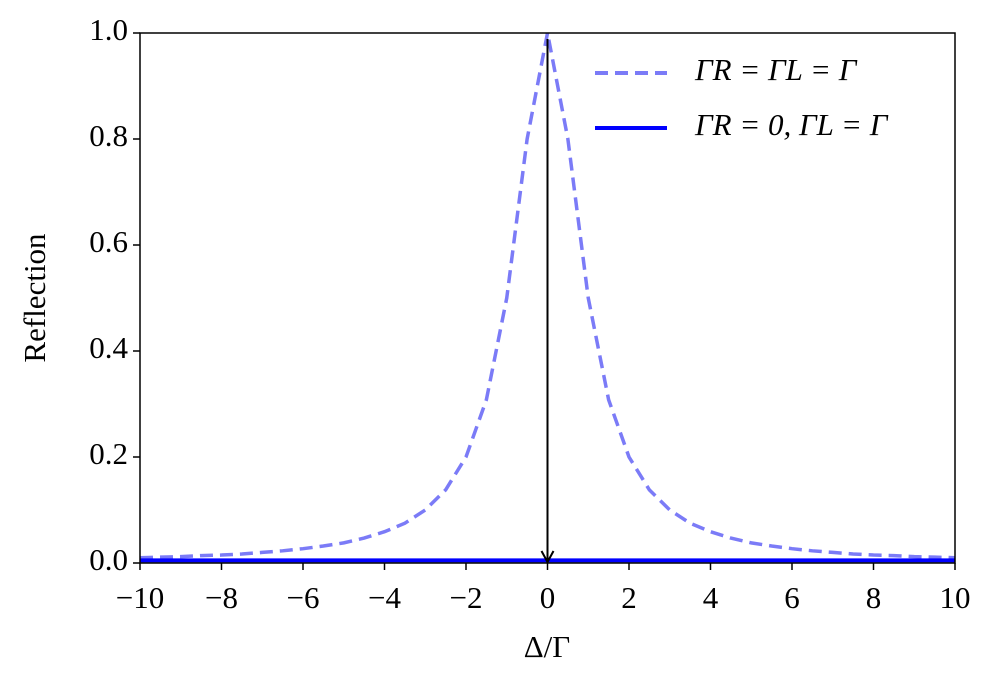  I want to click on x-tick-label: −4, so click(384, 597).